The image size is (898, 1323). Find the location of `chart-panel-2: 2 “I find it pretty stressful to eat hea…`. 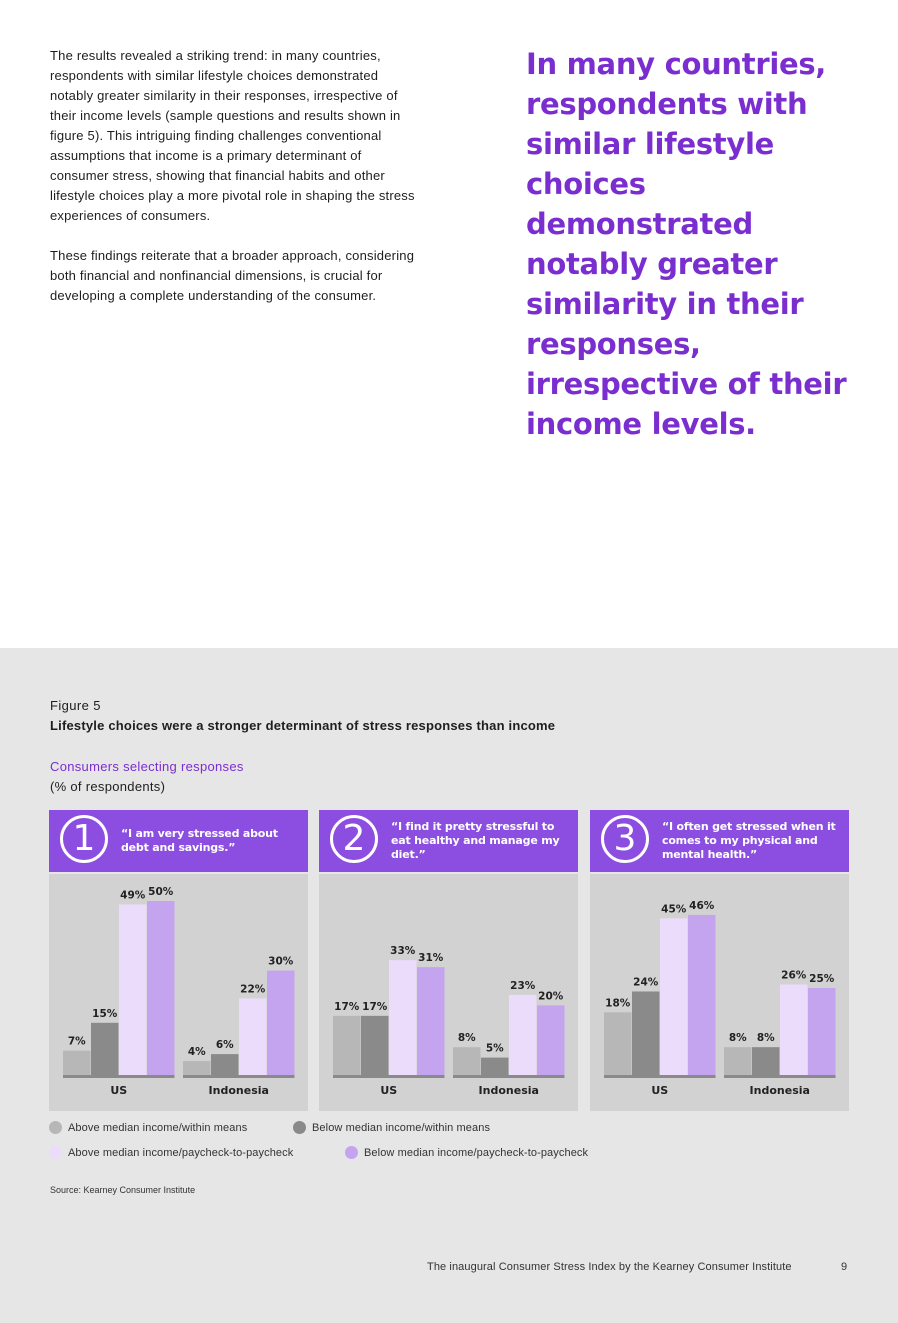

chart-panel-2: 2 “I find it pretty stressful to eat hea… is located at coordinates (448, 960).